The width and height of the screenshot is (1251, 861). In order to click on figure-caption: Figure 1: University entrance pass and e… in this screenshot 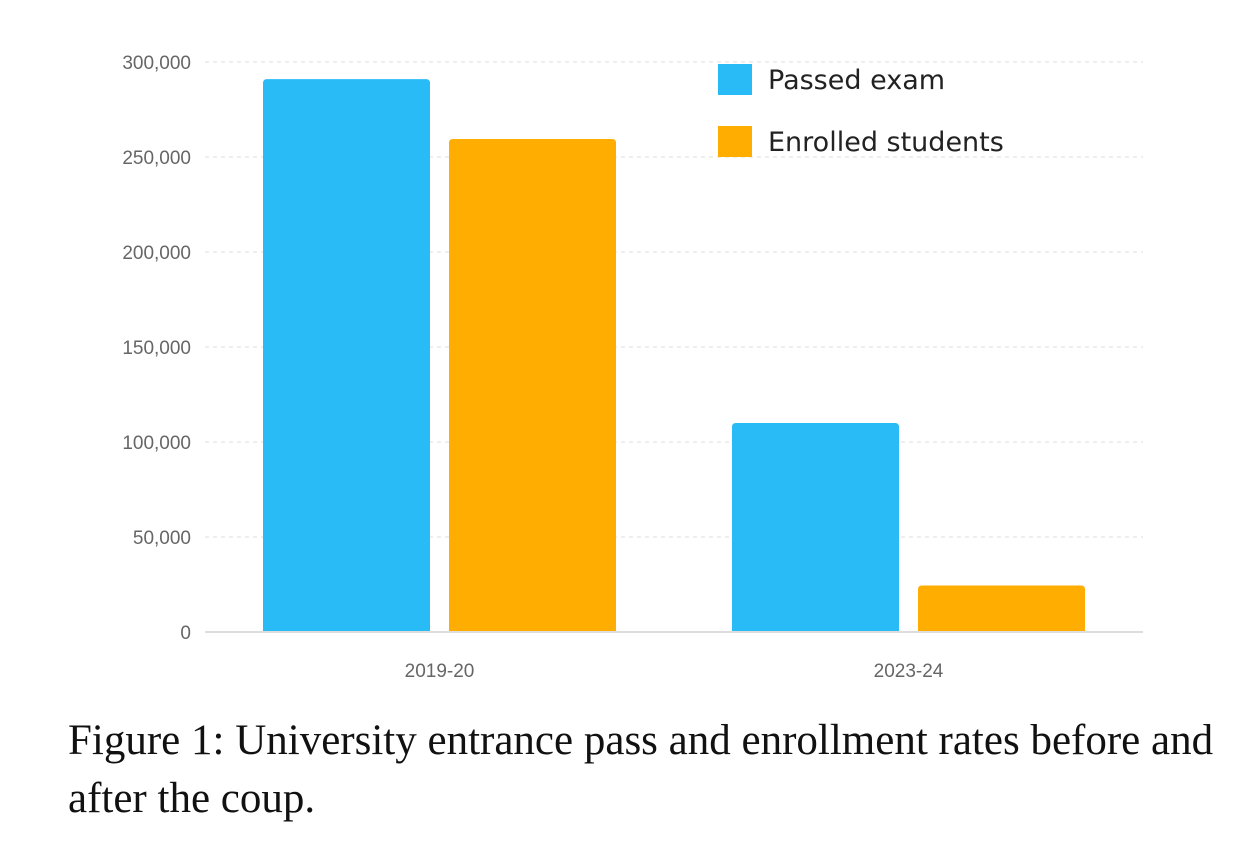, I will do `click(641, 769)`.